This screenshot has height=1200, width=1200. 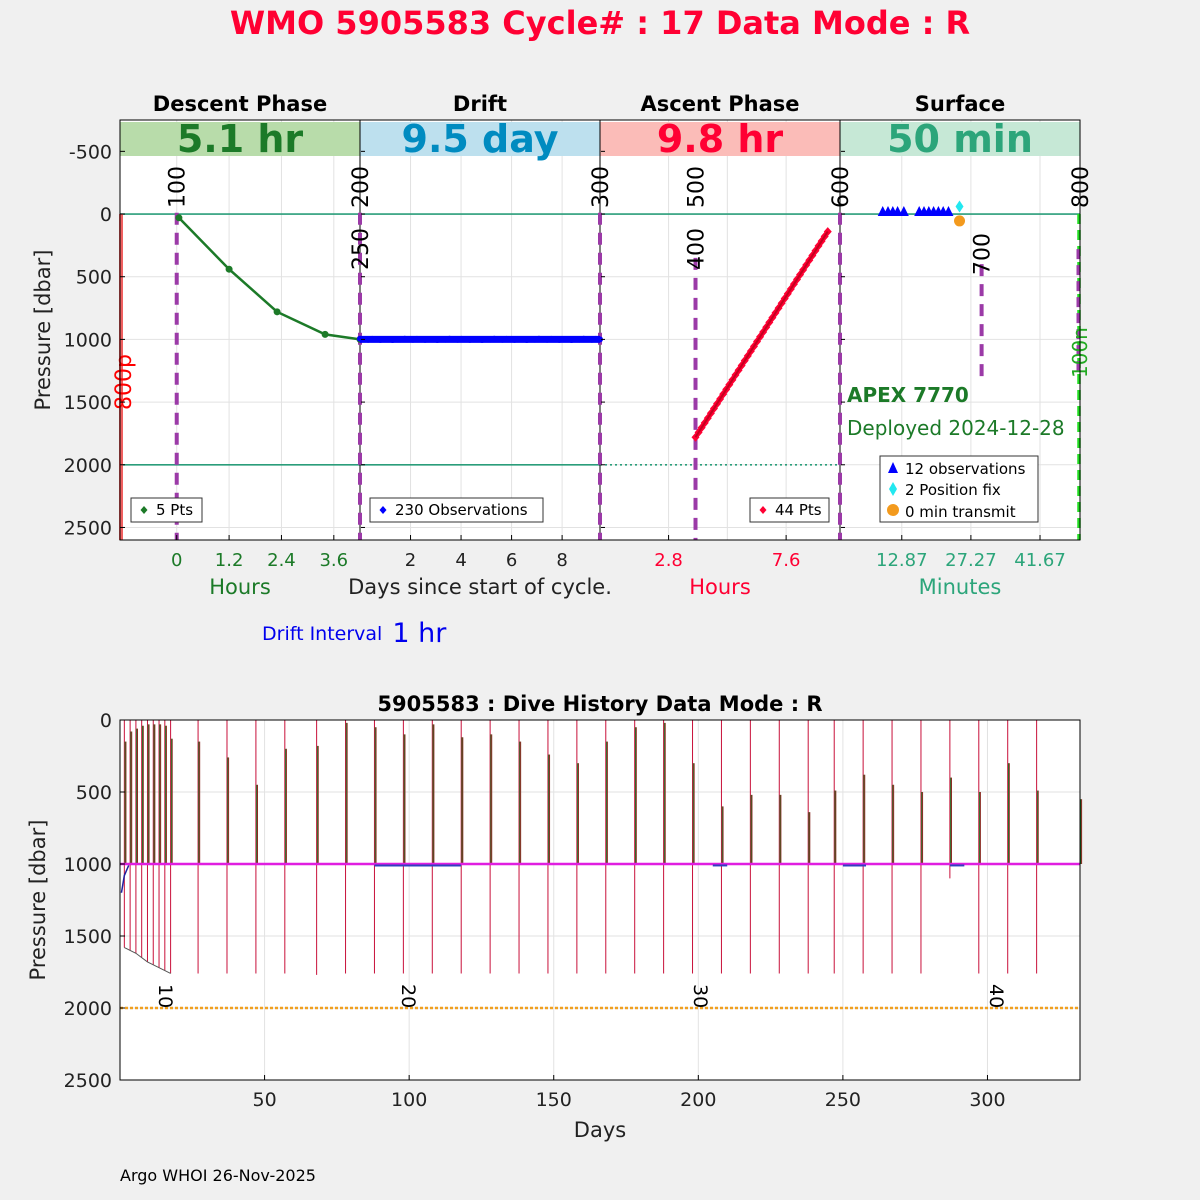 What do you see at coordinates (361, 187) in the screenshot?
I see `marker-label-200: 200` at bounding box center [361, 187].